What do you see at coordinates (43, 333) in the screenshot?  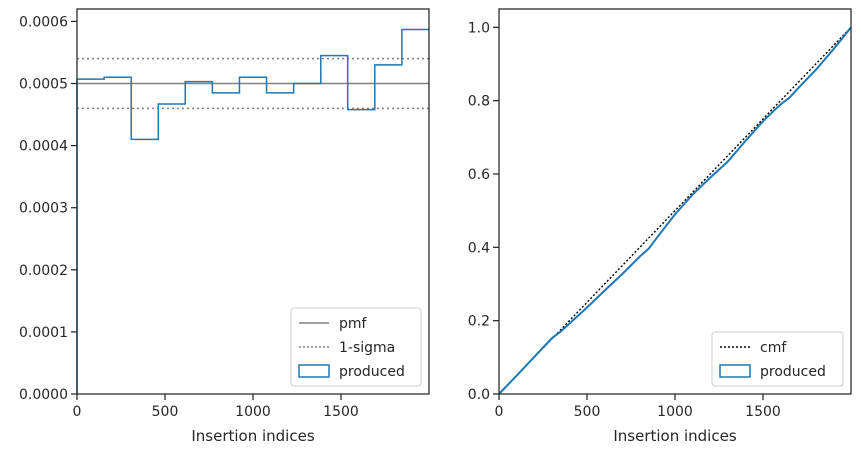 I see `y-tick-label: 0.0001` at bounding box center [43, 333].